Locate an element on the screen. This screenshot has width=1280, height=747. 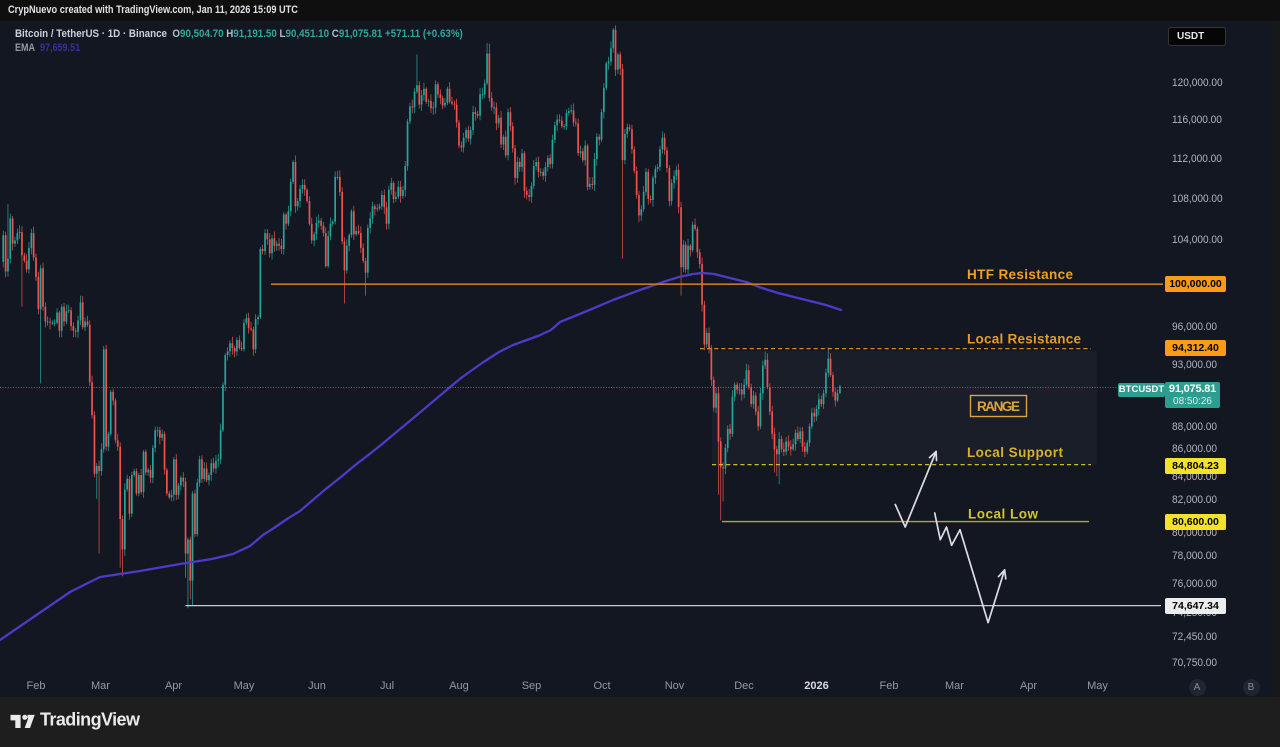
svg-text: Local Low is located at coordinates (1003, 514).